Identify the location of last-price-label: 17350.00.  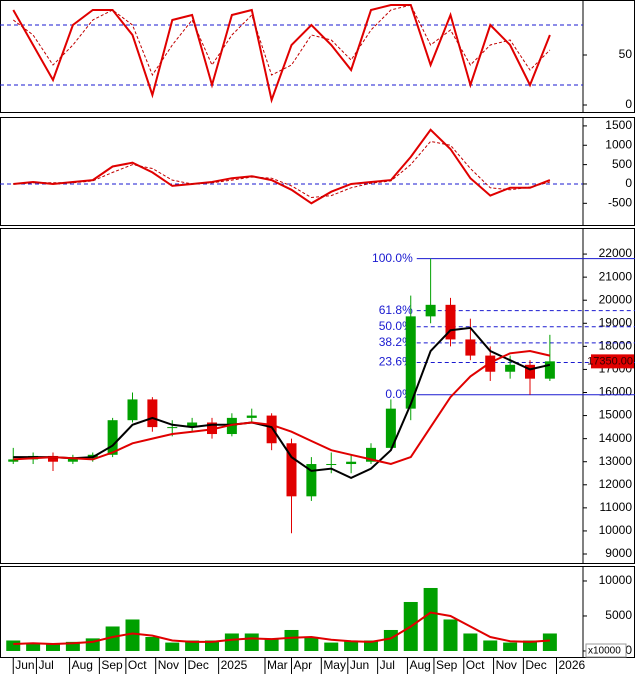
(610, 361).